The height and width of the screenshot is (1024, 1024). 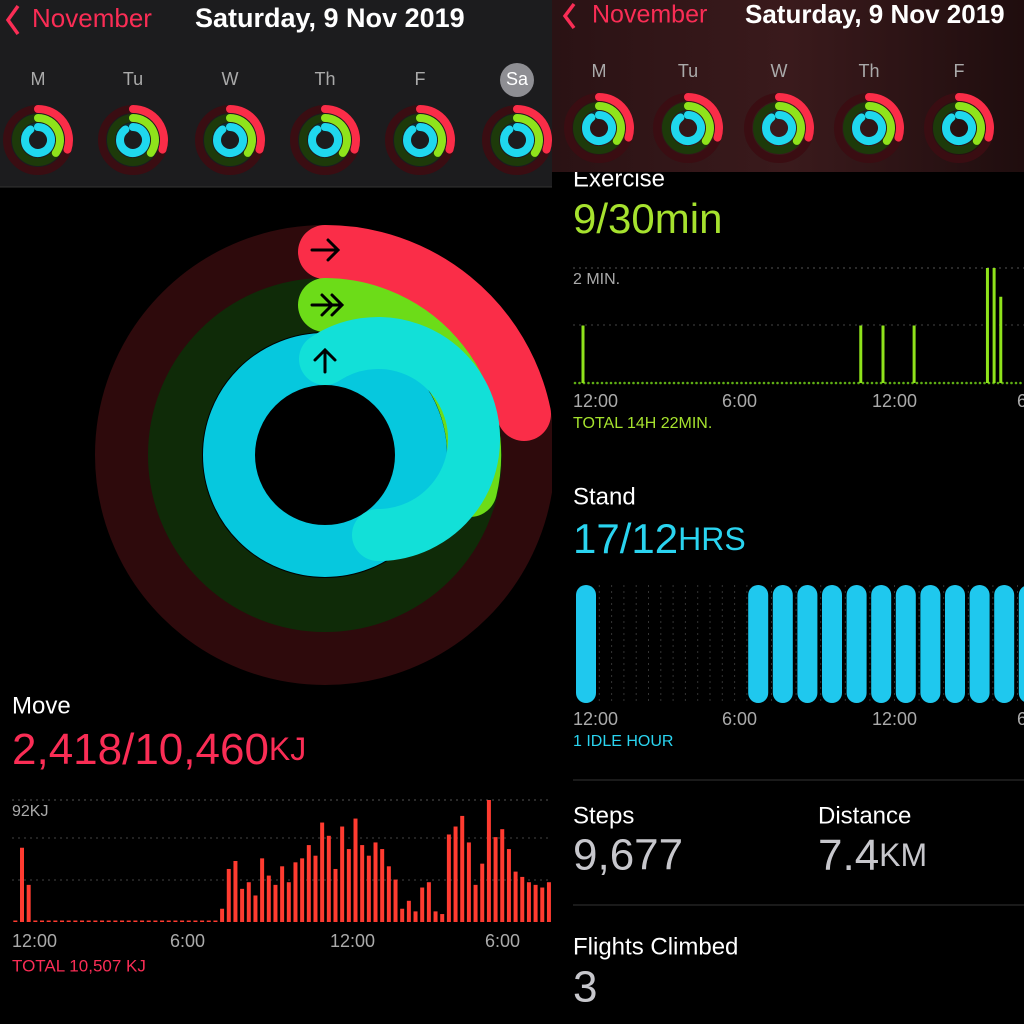 What do you see at coordinates (41, 705) in the screenshot?
I see `move-label: Move` at bounding box center [41, 705].